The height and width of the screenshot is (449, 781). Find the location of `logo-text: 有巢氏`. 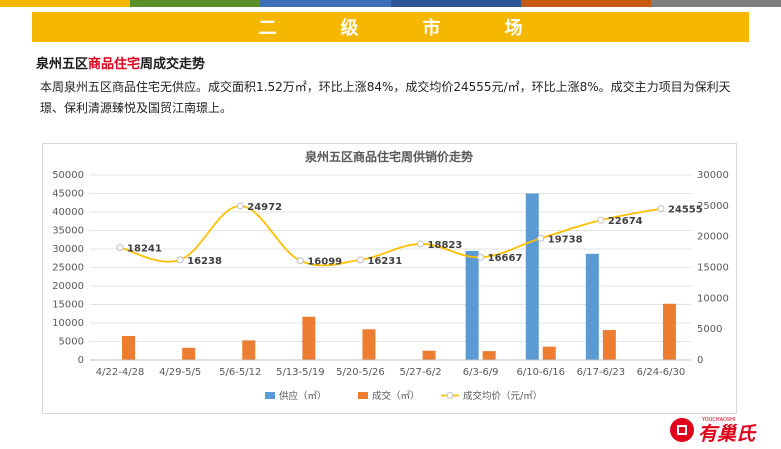

logo-text: 有巢氏 is located at coordinates (727, 434).